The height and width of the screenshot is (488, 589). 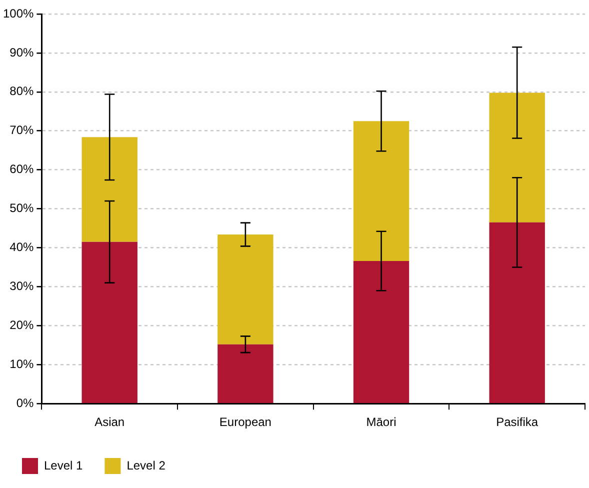 What do you see at coordinates (146, 465) in the screenshot?
I see `legend-label: Level 2` at bounding box center [146, 465].